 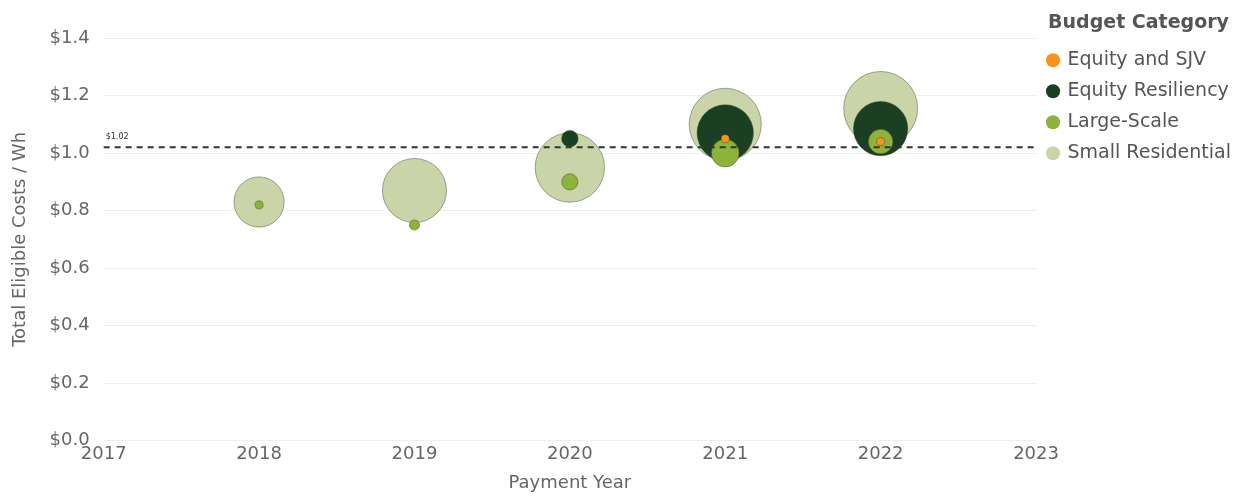 What do you see at coordinates (259, 453) in the screenshot?
I see `x-tick-label: 2018` at bounding box center [259, 453].